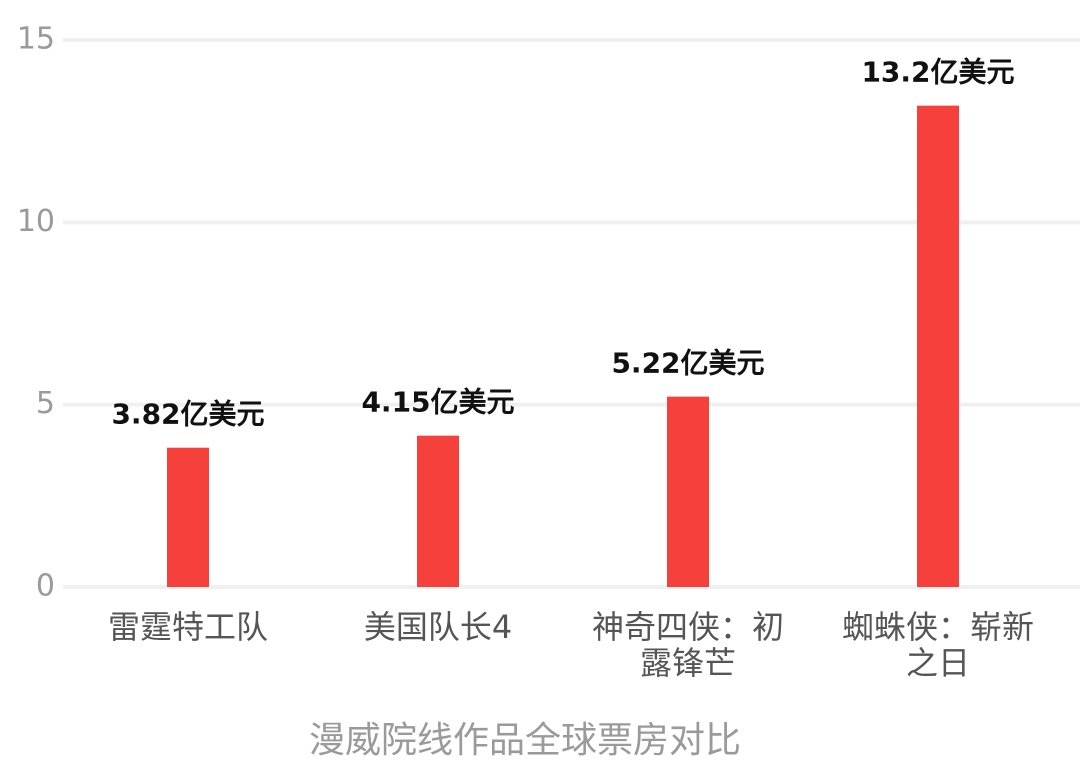  I want to click on x-tick-label: 美国队长4, so click(438, 627).